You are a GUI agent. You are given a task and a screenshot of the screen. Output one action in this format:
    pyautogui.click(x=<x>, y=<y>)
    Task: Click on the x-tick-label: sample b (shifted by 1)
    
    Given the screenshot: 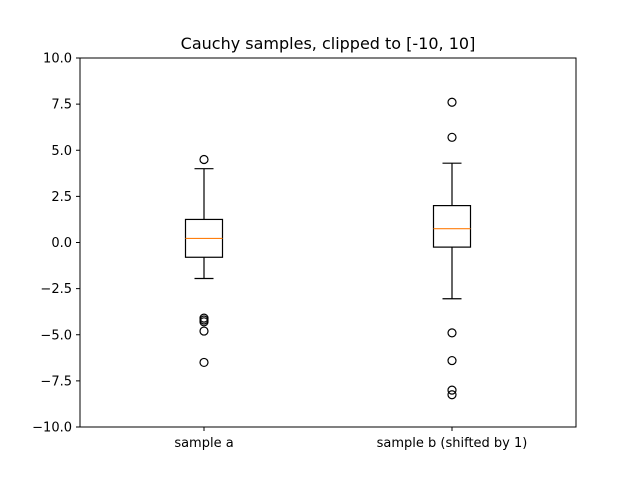 What is the action you would take?
    pyautogui.click(x=452, y=443)
    